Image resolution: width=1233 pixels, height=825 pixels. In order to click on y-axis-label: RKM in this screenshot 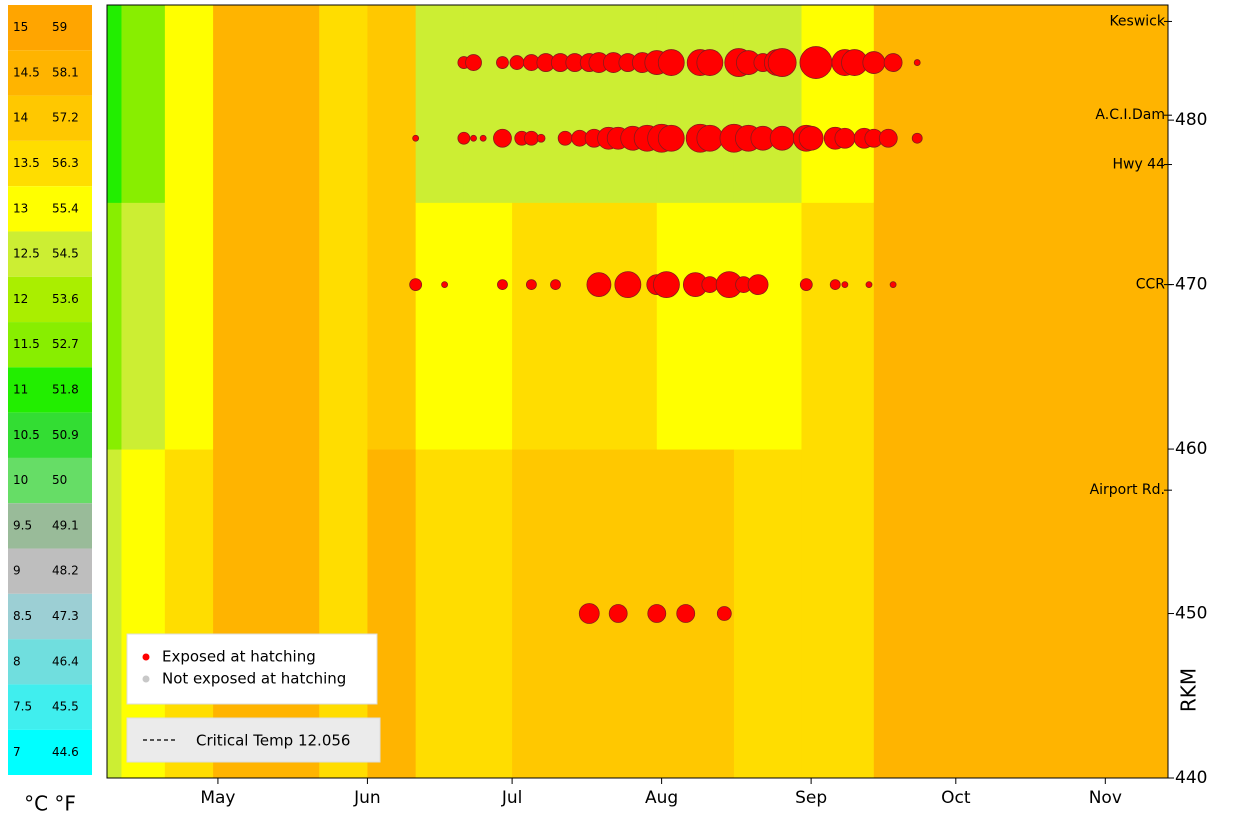, I will do `click(1189, 690)`.